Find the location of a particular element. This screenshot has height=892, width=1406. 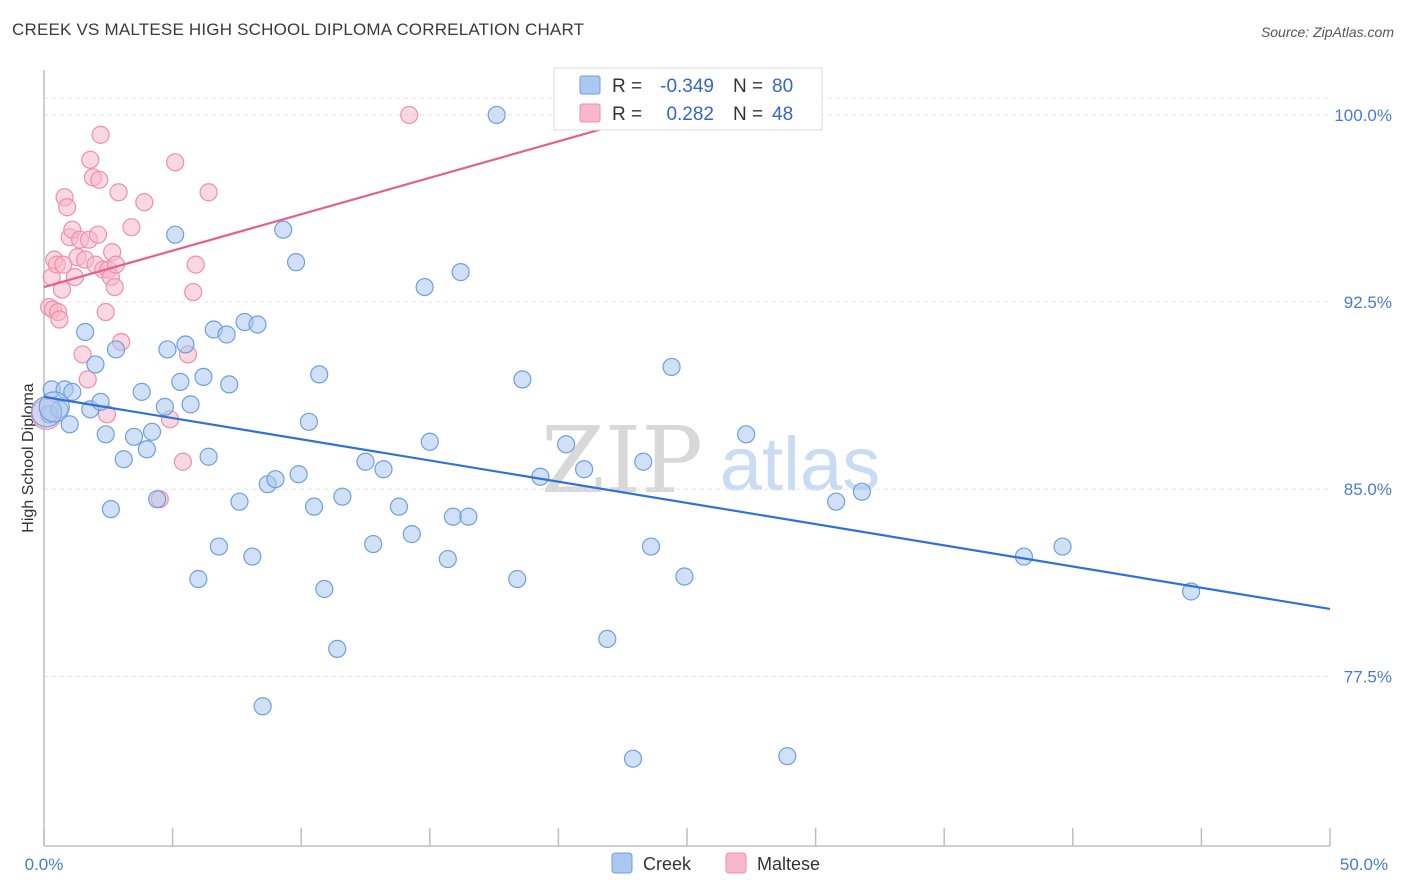

maltese-series-label: Maltese is located at coordinates (788, 864).